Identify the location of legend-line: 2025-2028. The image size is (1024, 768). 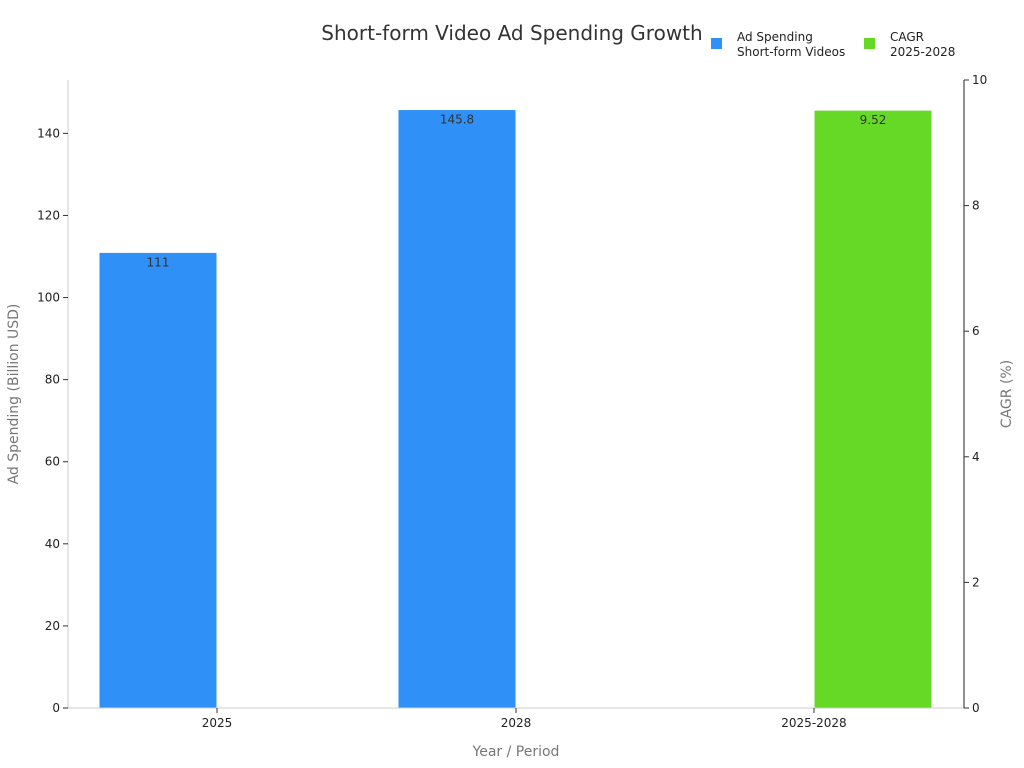
(922, 52).